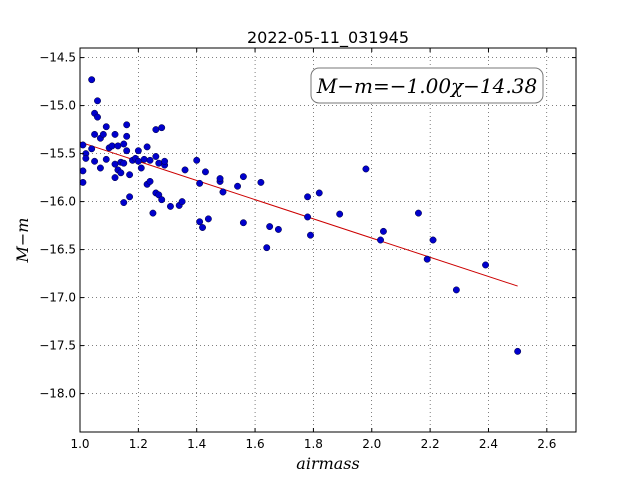  Describe the element at coordinates (57, 226) in the screenshot. I see `y-tick-labels: −14.5 −15.0 −15.5 −16.0 −16.5 −17.0 −17.5 −18.0` at that location.